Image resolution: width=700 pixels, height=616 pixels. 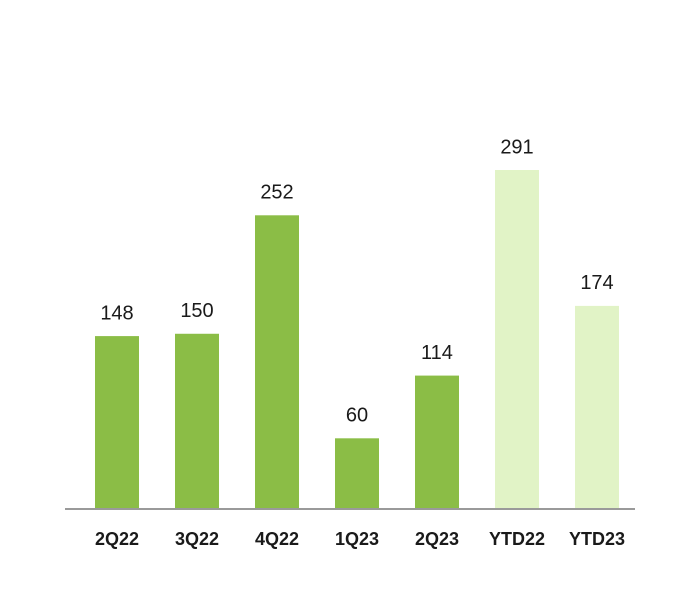 I want to click on x-tick-label: 2Q22, so click(x=117, y=539).